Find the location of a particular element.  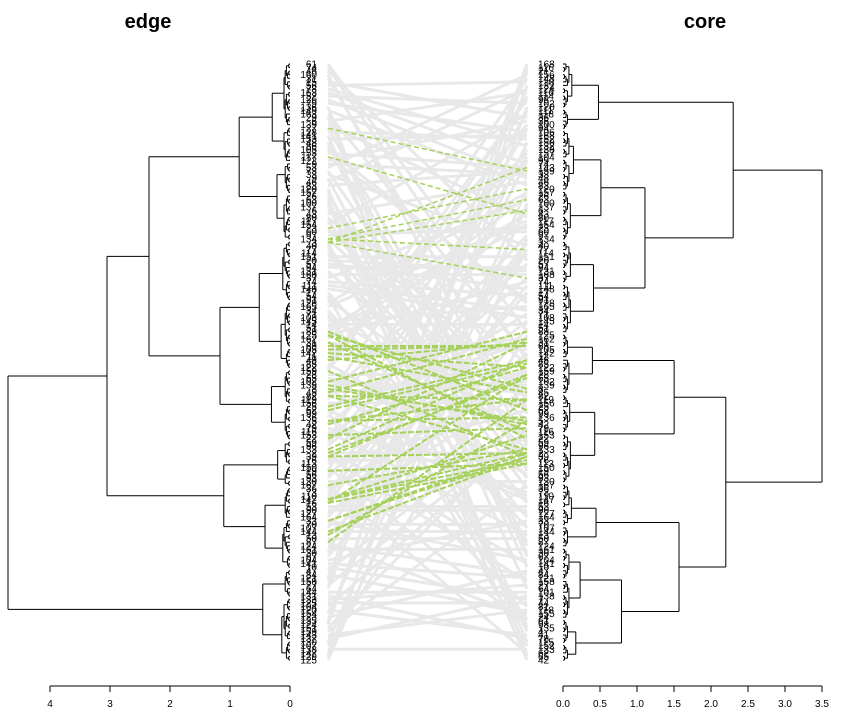

right-leaf-label: 67 is located at coordinates (544, 557).